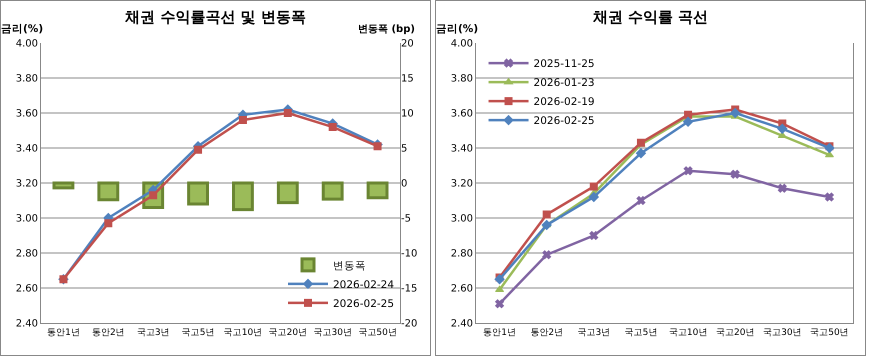  Describe the element at coordinates (409, 324) in the screenshot. I see `y2-tick-label: -20` at that location.